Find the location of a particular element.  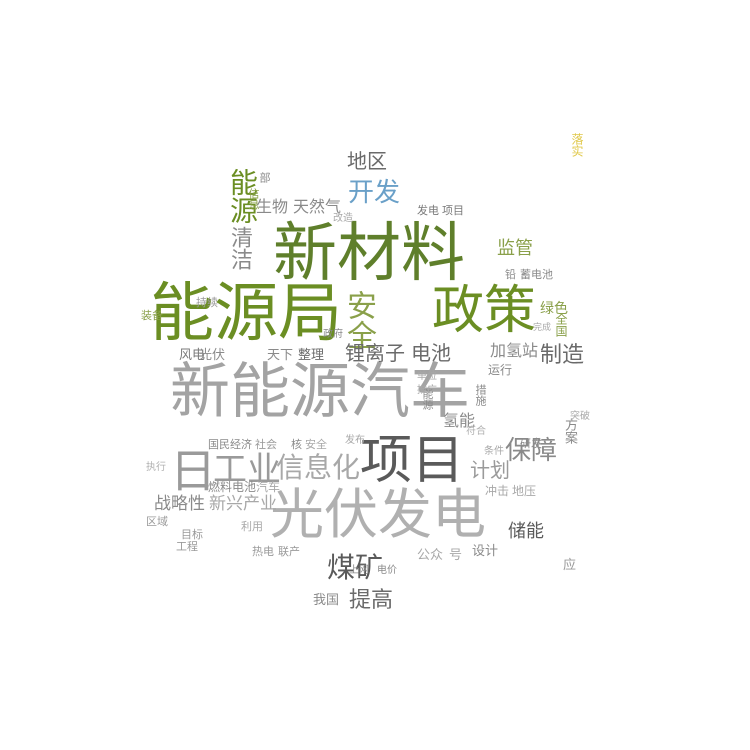

word-gongzhong: 公众 is located at coordinates (430, 555).